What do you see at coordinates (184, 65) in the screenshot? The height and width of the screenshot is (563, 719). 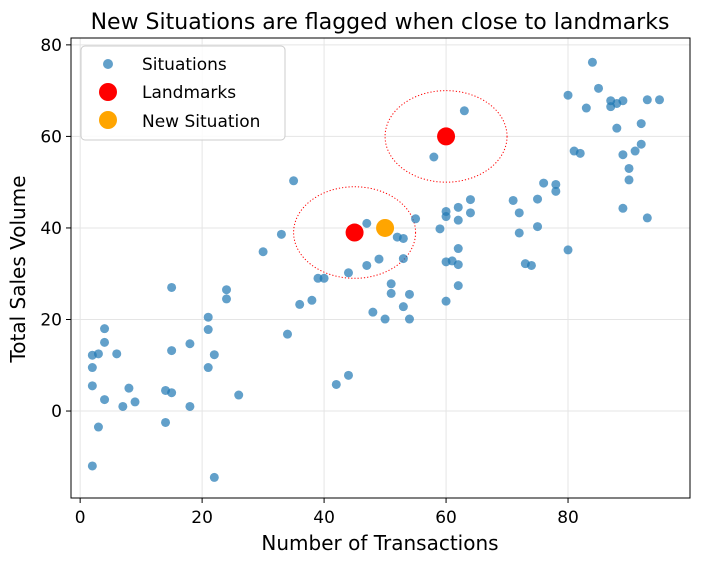 I see `legend-label-situations: Situations` at bounding box center [184, 65].